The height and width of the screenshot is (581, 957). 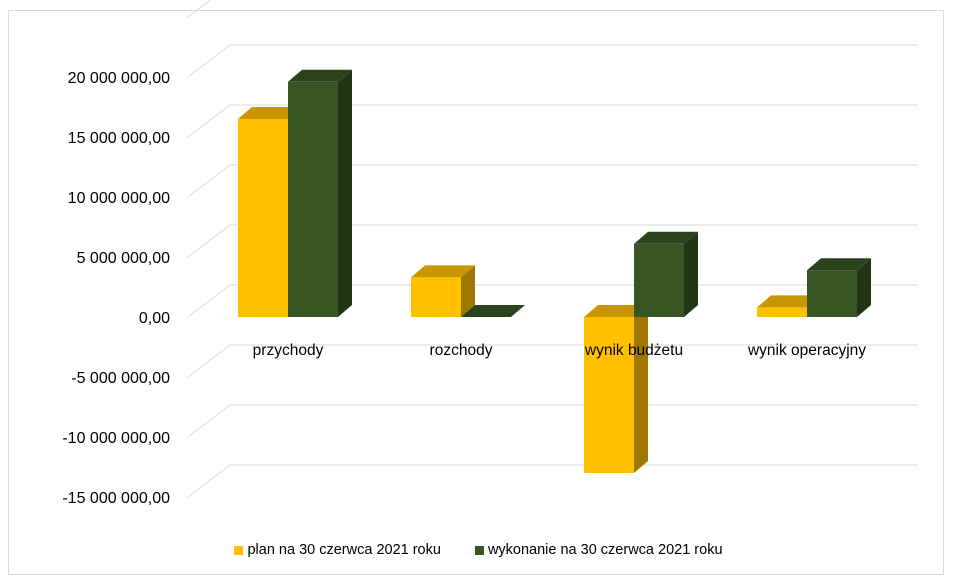 I want to click on legend-label-wykonanie: wykonanie na 30 czerwca 2021 roku, so click(x=605, y=550).